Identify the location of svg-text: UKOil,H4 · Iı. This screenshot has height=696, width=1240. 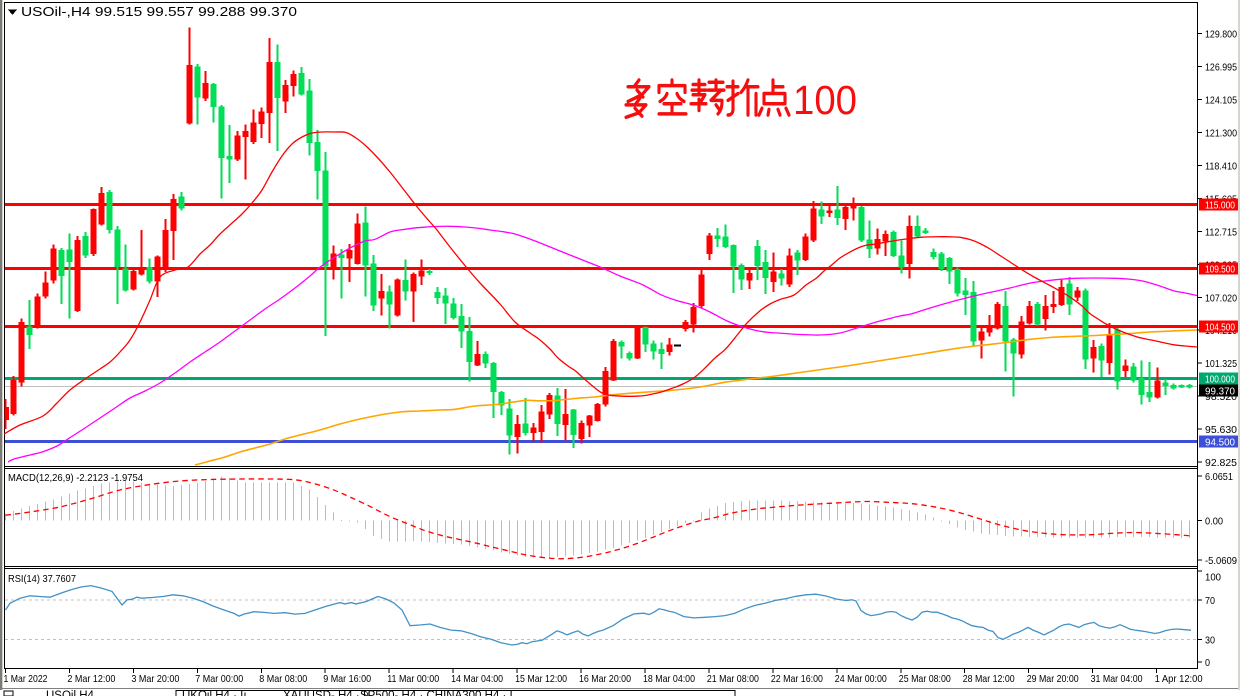
(214, 693).